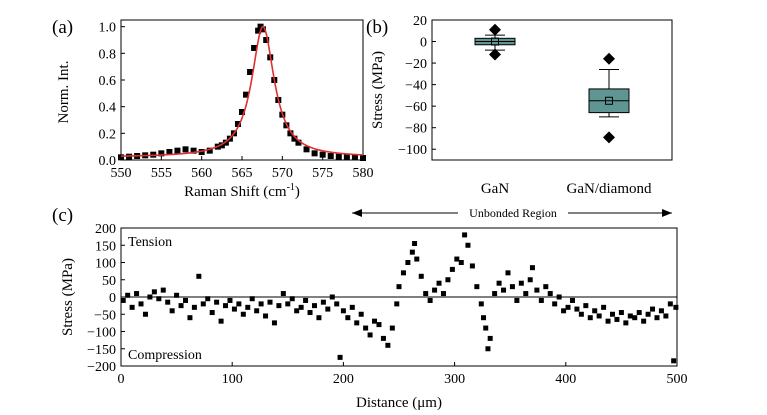 The image size is (767, 415). I want to click on x-tick-label: 570, so click(282, 173).